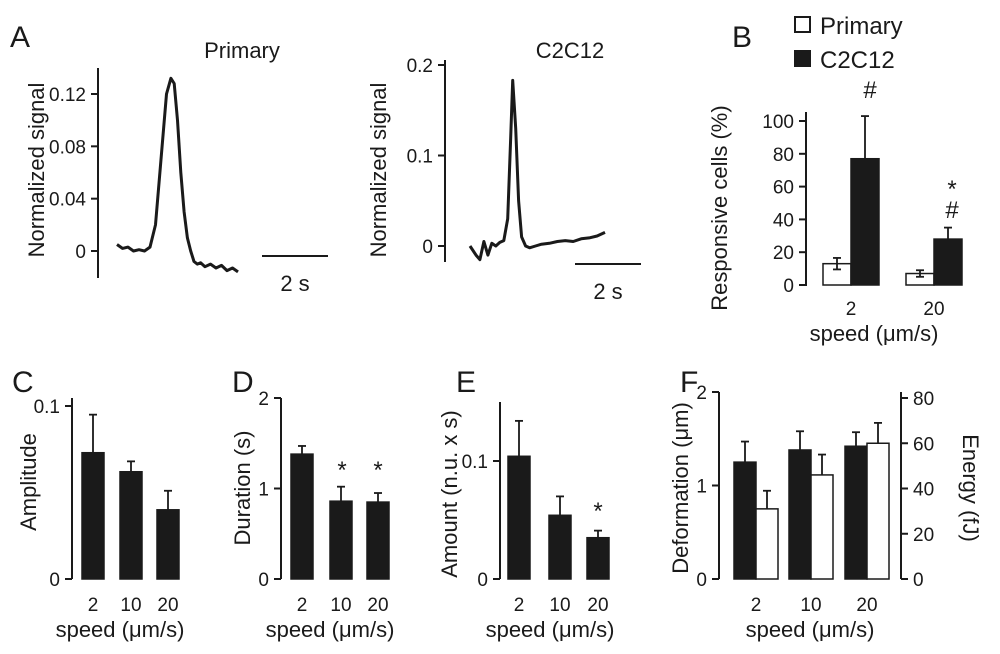  Describe the element at coordinates (874, 333) in the screenshot. I see `panel-b-xlabel: speed (μm/s)` at that location.